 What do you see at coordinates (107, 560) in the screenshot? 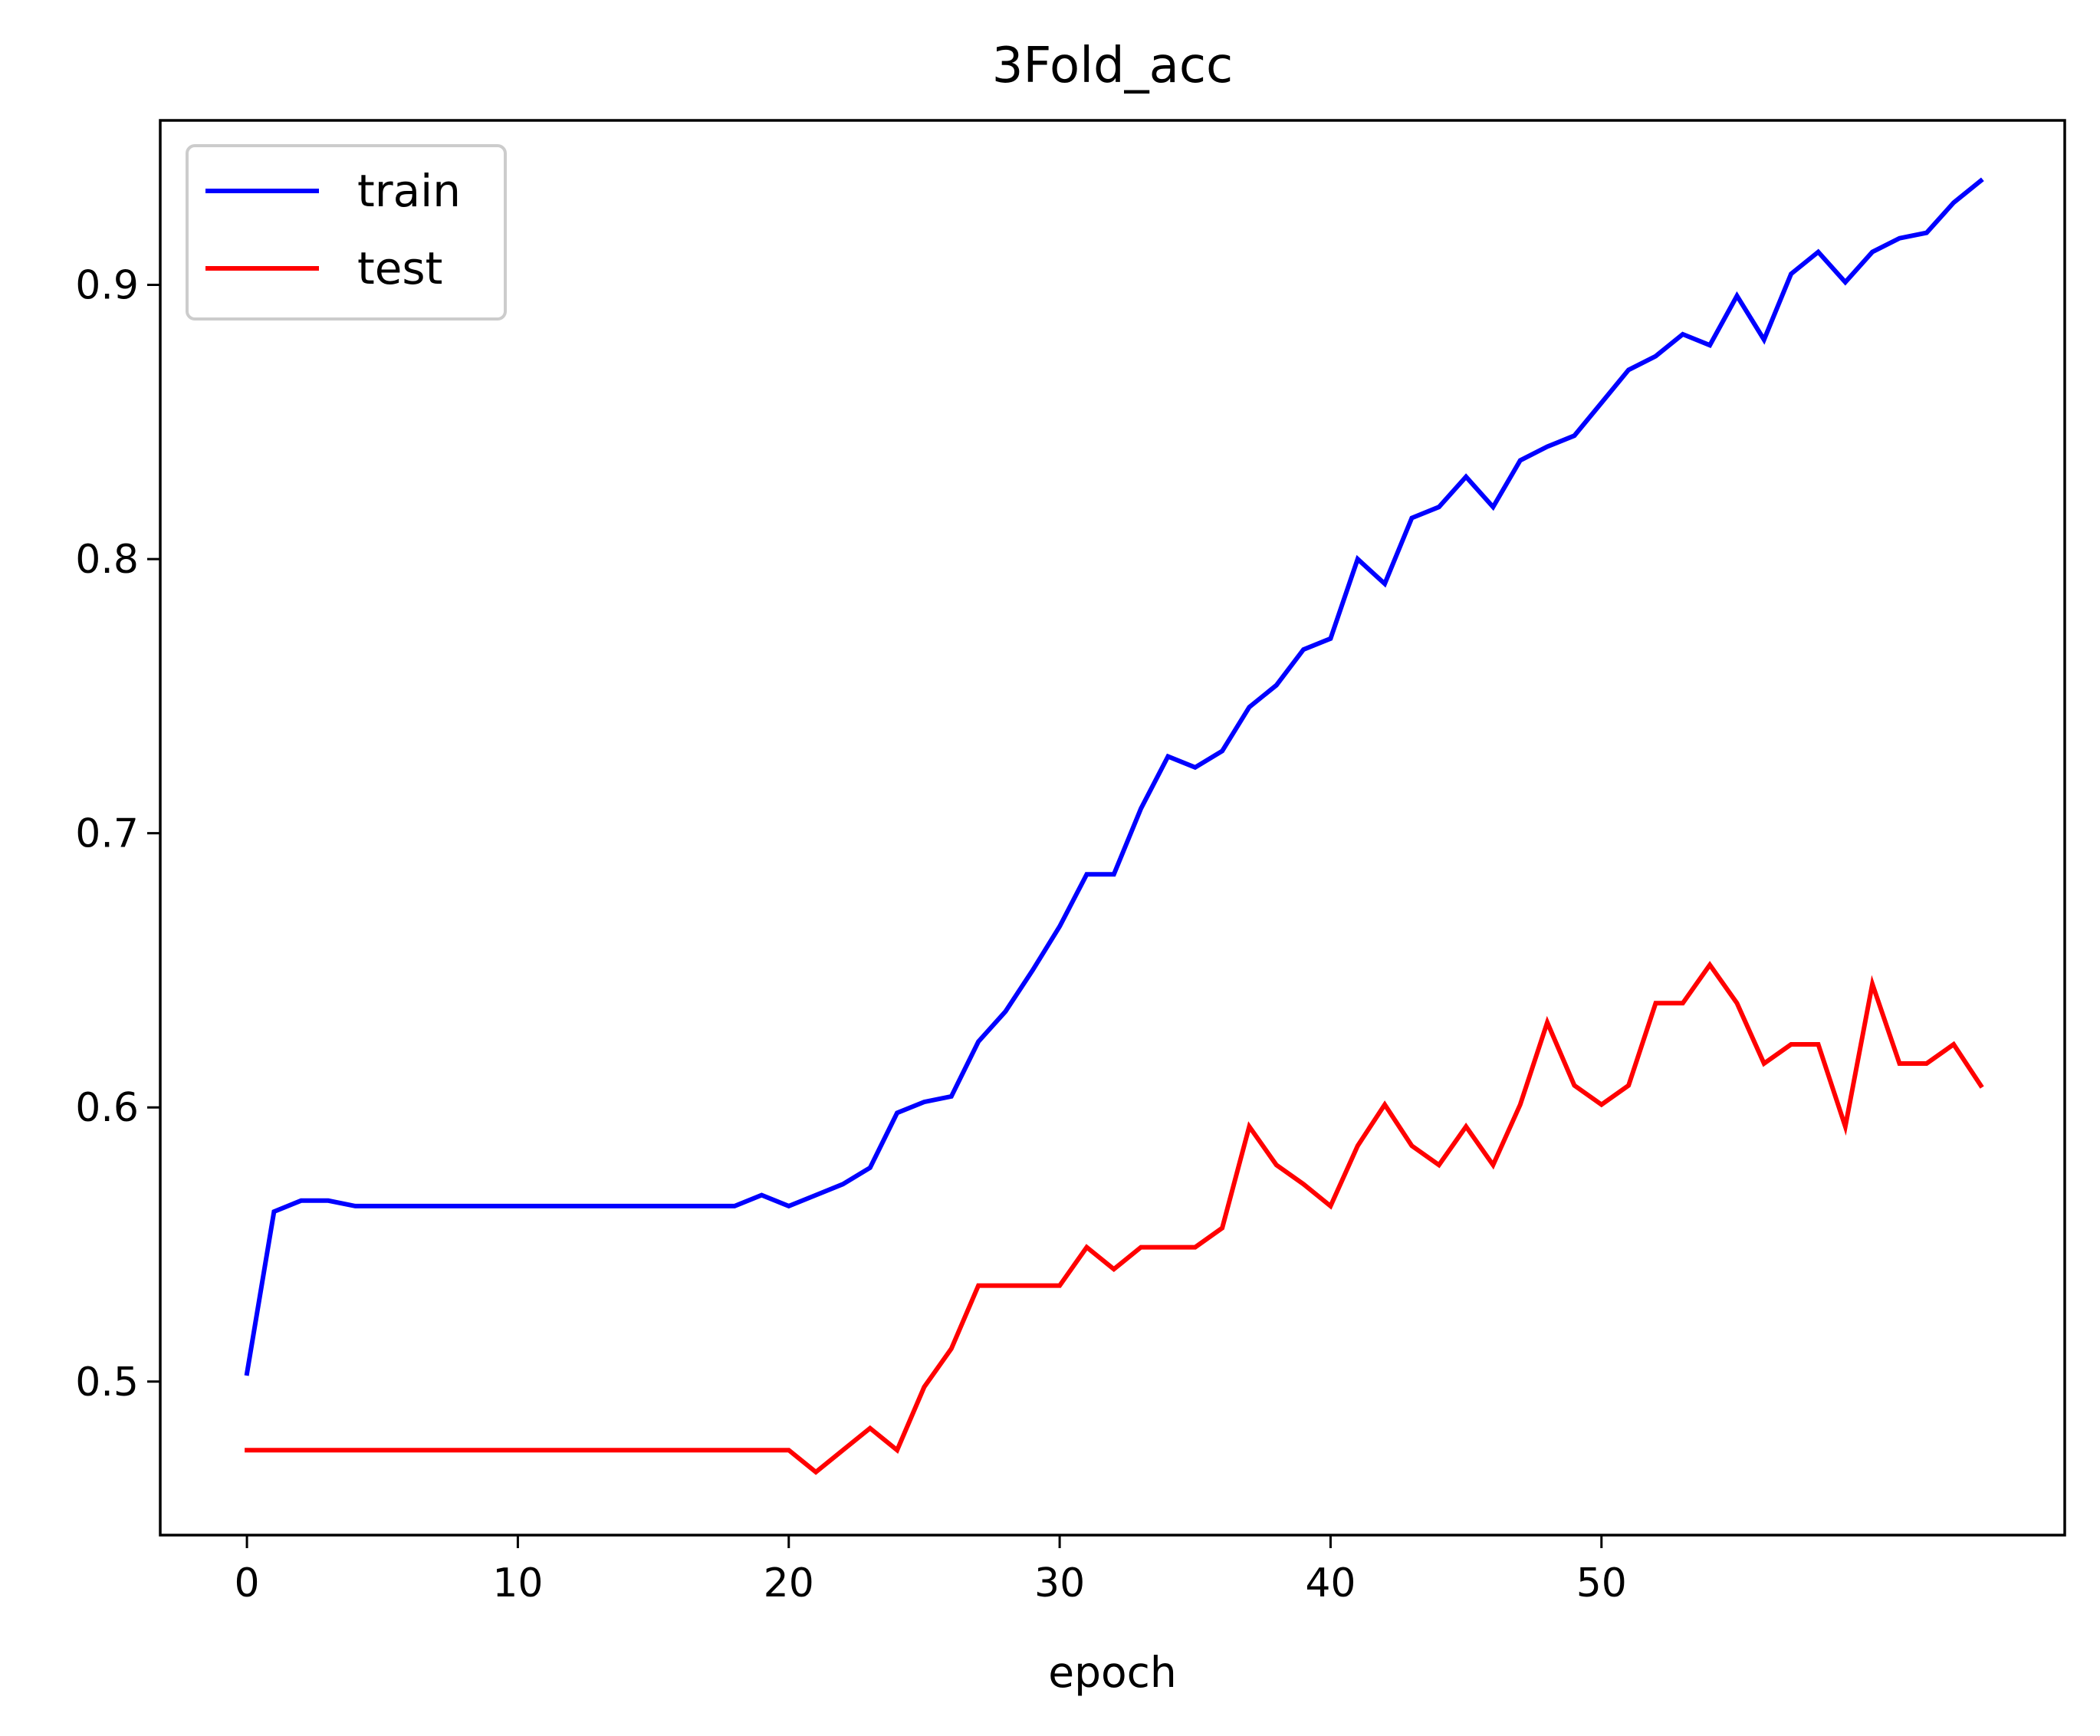
I see `y-tick-label: 0.8` at bounding box center [107, 560].